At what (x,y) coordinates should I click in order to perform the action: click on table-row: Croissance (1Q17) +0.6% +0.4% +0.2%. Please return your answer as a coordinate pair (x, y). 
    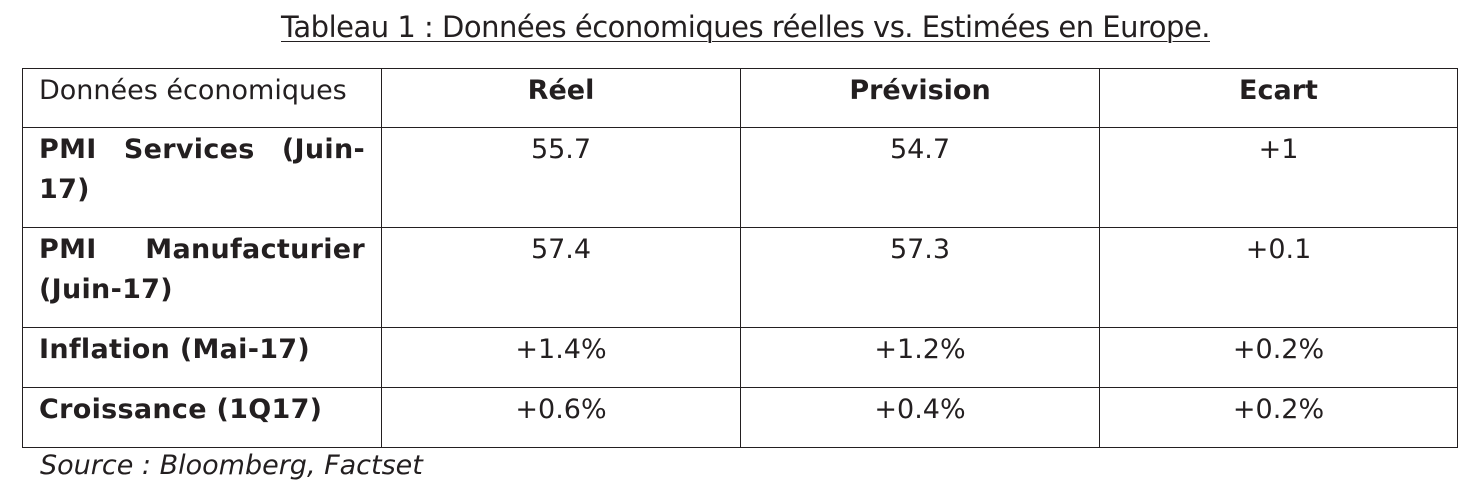
    Looking at the image, I should click on (740, 417).